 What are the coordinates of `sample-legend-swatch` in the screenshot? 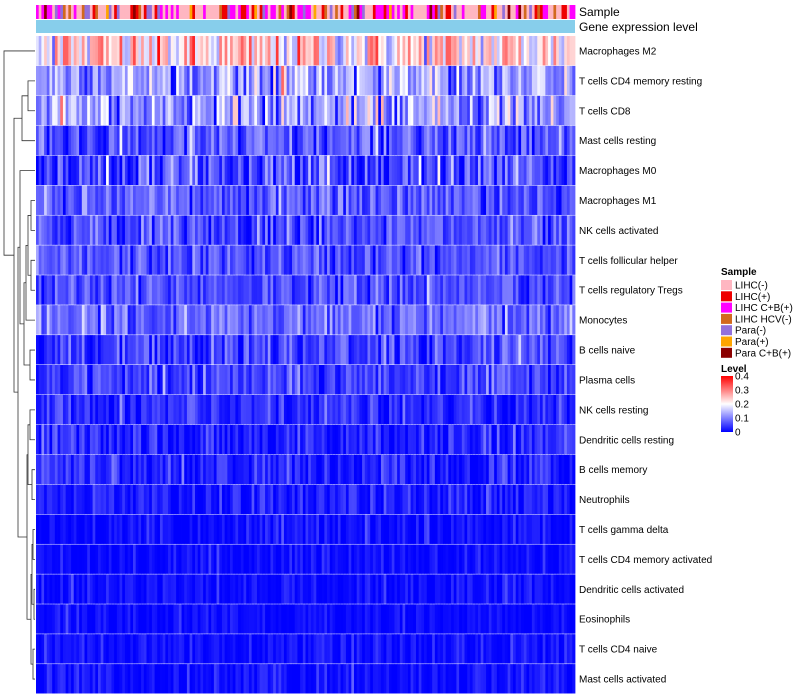 It's located at (726, 285).